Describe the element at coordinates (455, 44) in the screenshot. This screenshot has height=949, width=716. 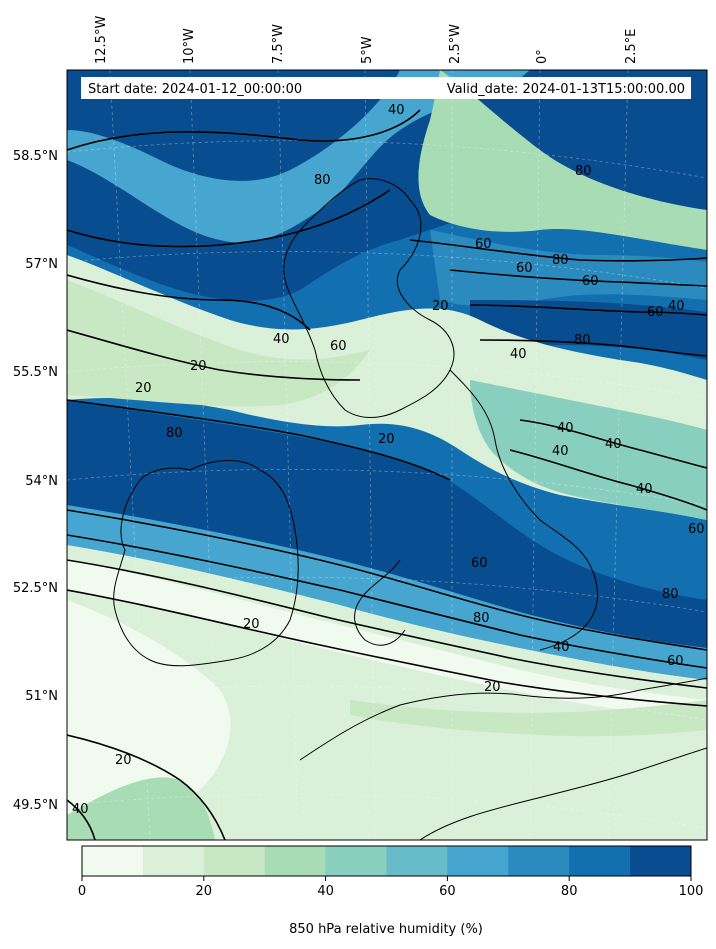
I see `longitude-label: 2.5°W` at that location.